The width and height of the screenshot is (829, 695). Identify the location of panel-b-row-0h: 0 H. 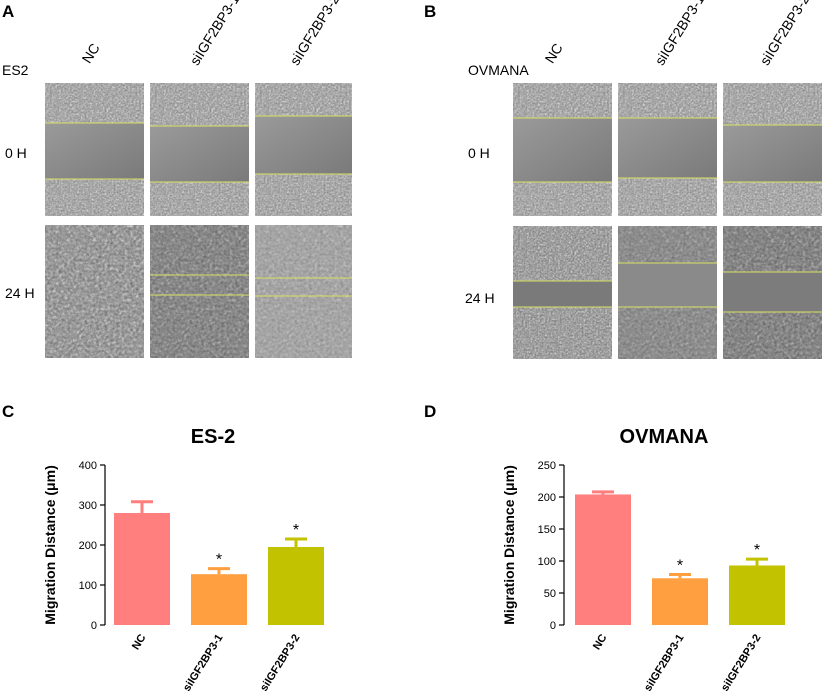
(479, 153).